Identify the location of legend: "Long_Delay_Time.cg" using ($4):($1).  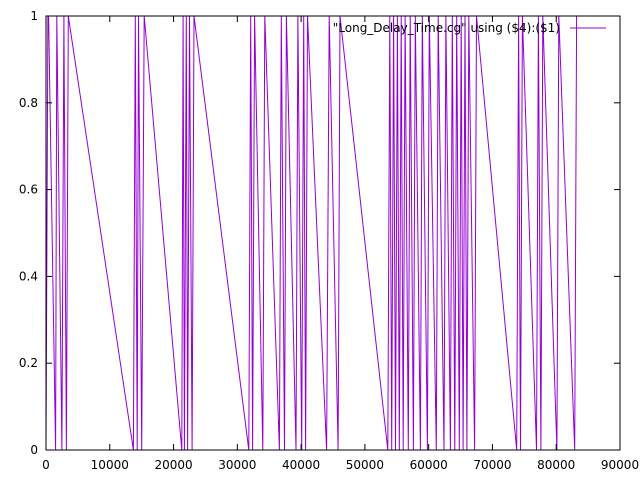
(469, 28).